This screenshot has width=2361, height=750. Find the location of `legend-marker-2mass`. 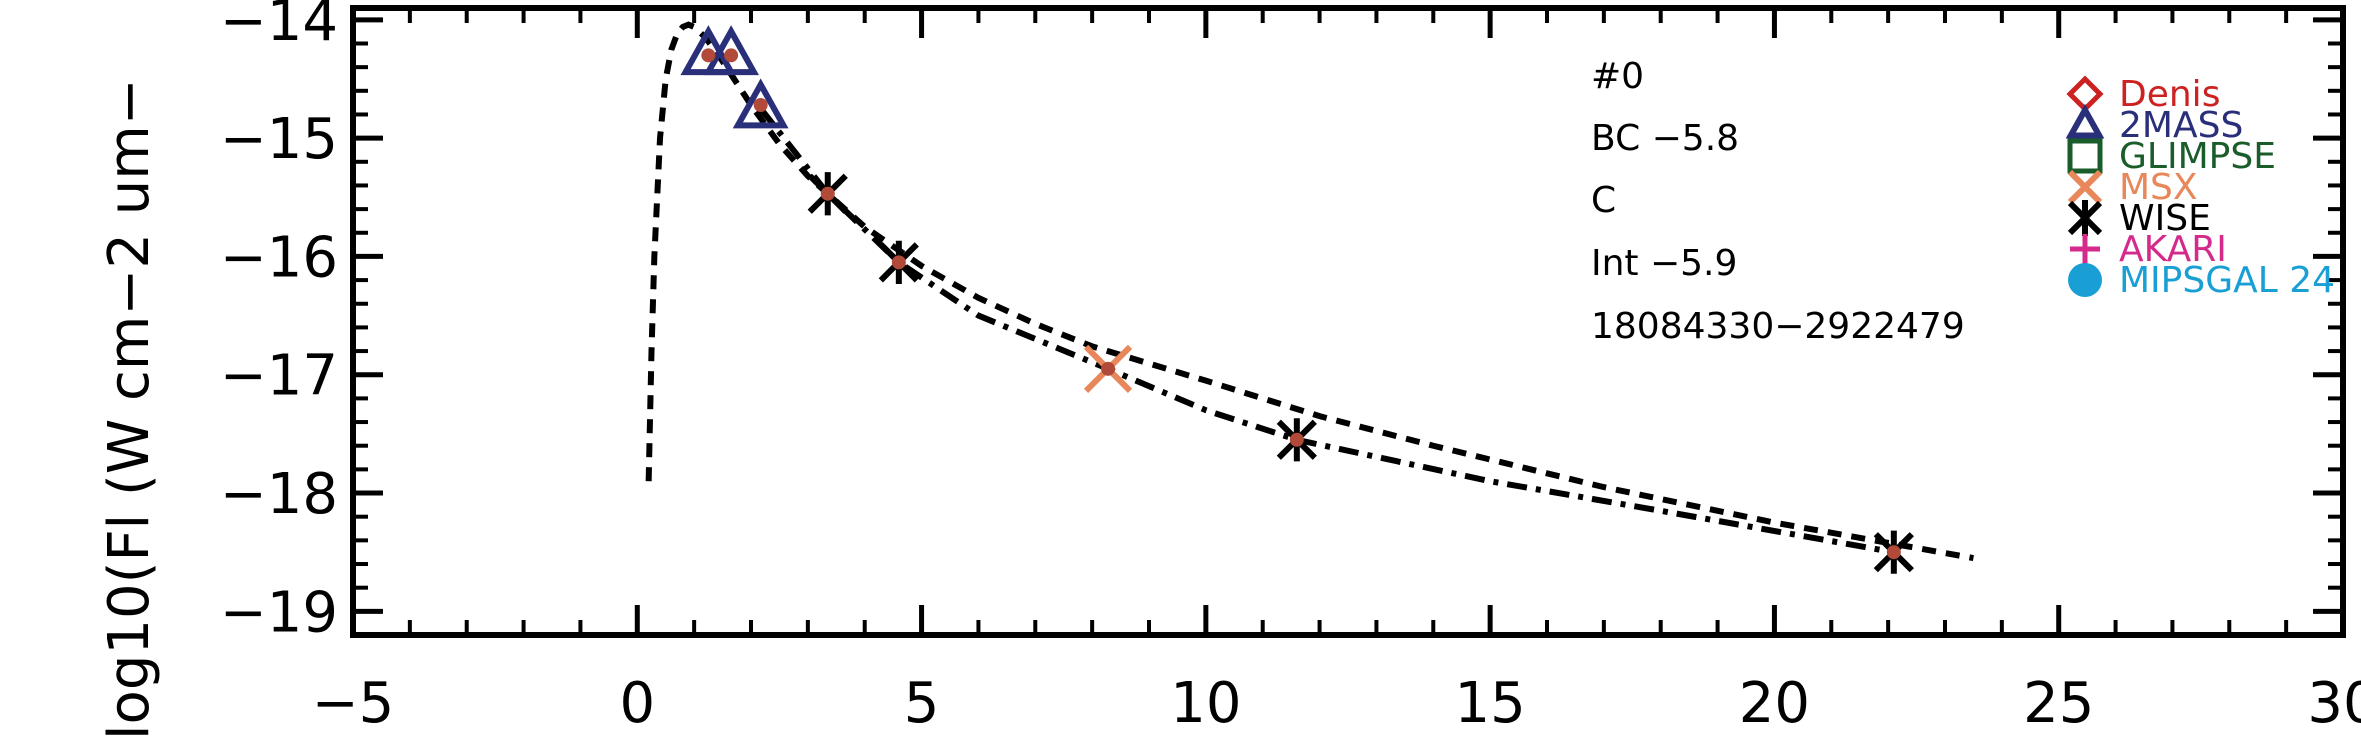

legend-marker-2mass is located at coordinates (2085, 121).